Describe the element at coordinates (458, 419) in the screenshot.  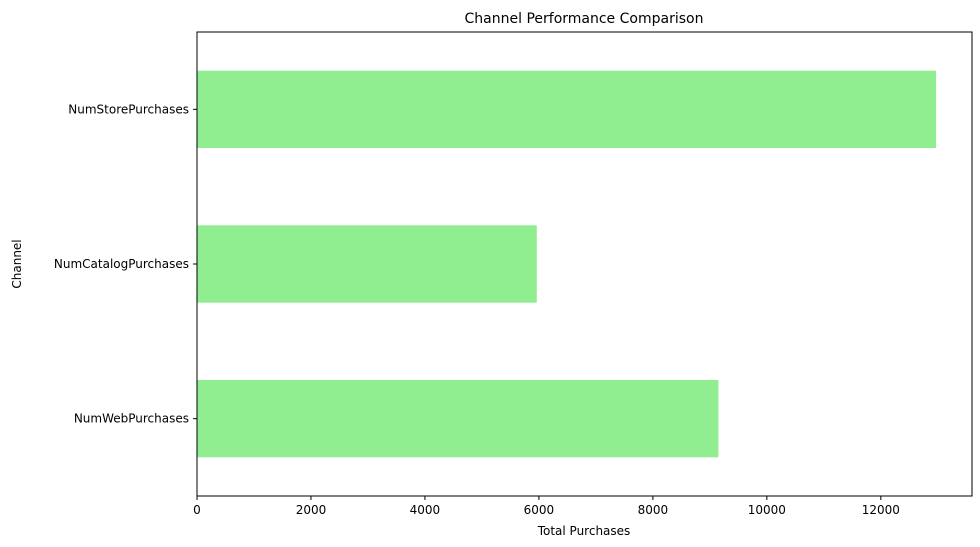
I see `bar-NumWebPurchases` at that location.